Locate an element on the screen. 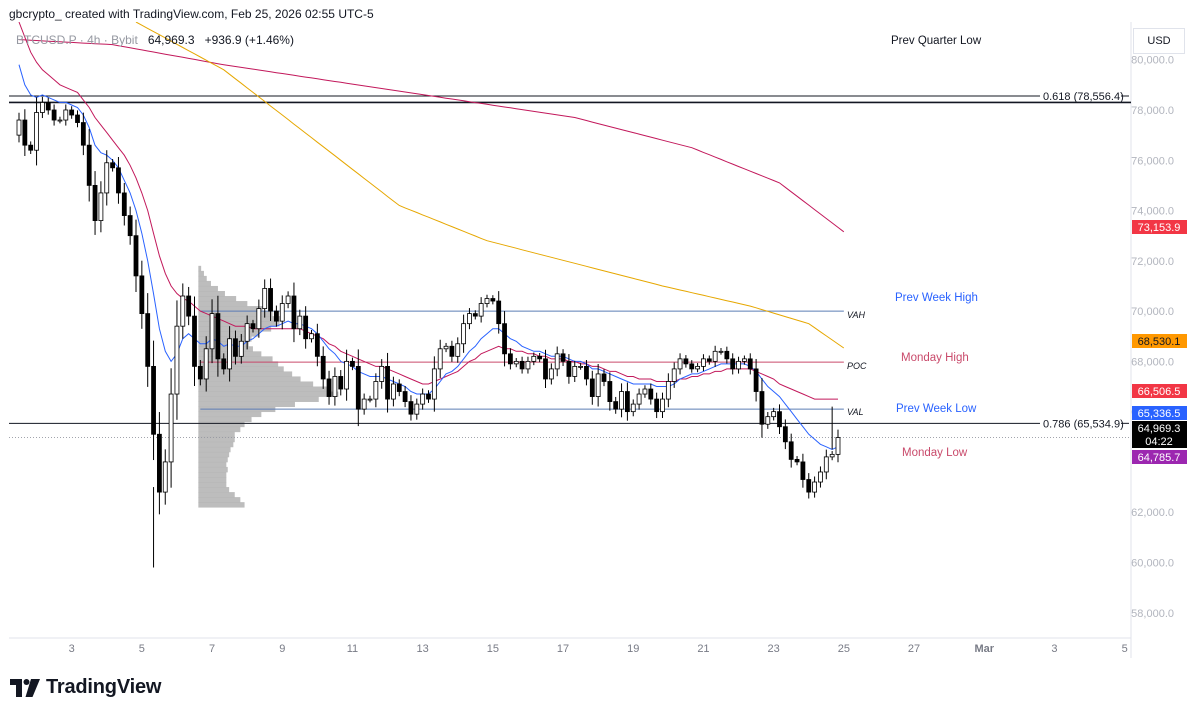  tradingview-logo: TradingView is located at coordinates (85, 687).